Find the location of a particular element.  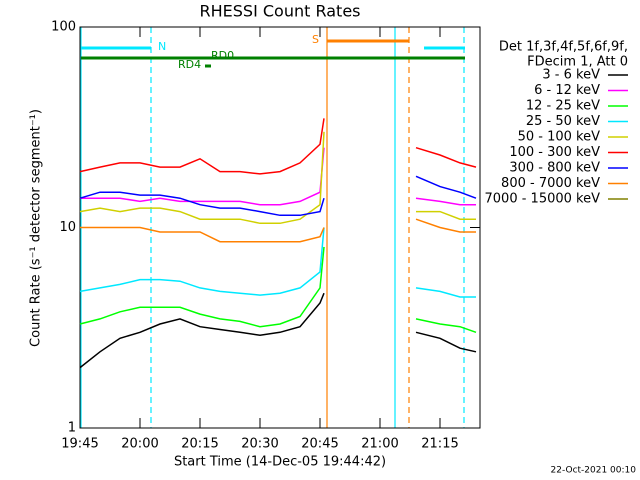

legend-header: Det 1f,3f,4f,5f,6f,9f, is located at coordinates (563, 47).